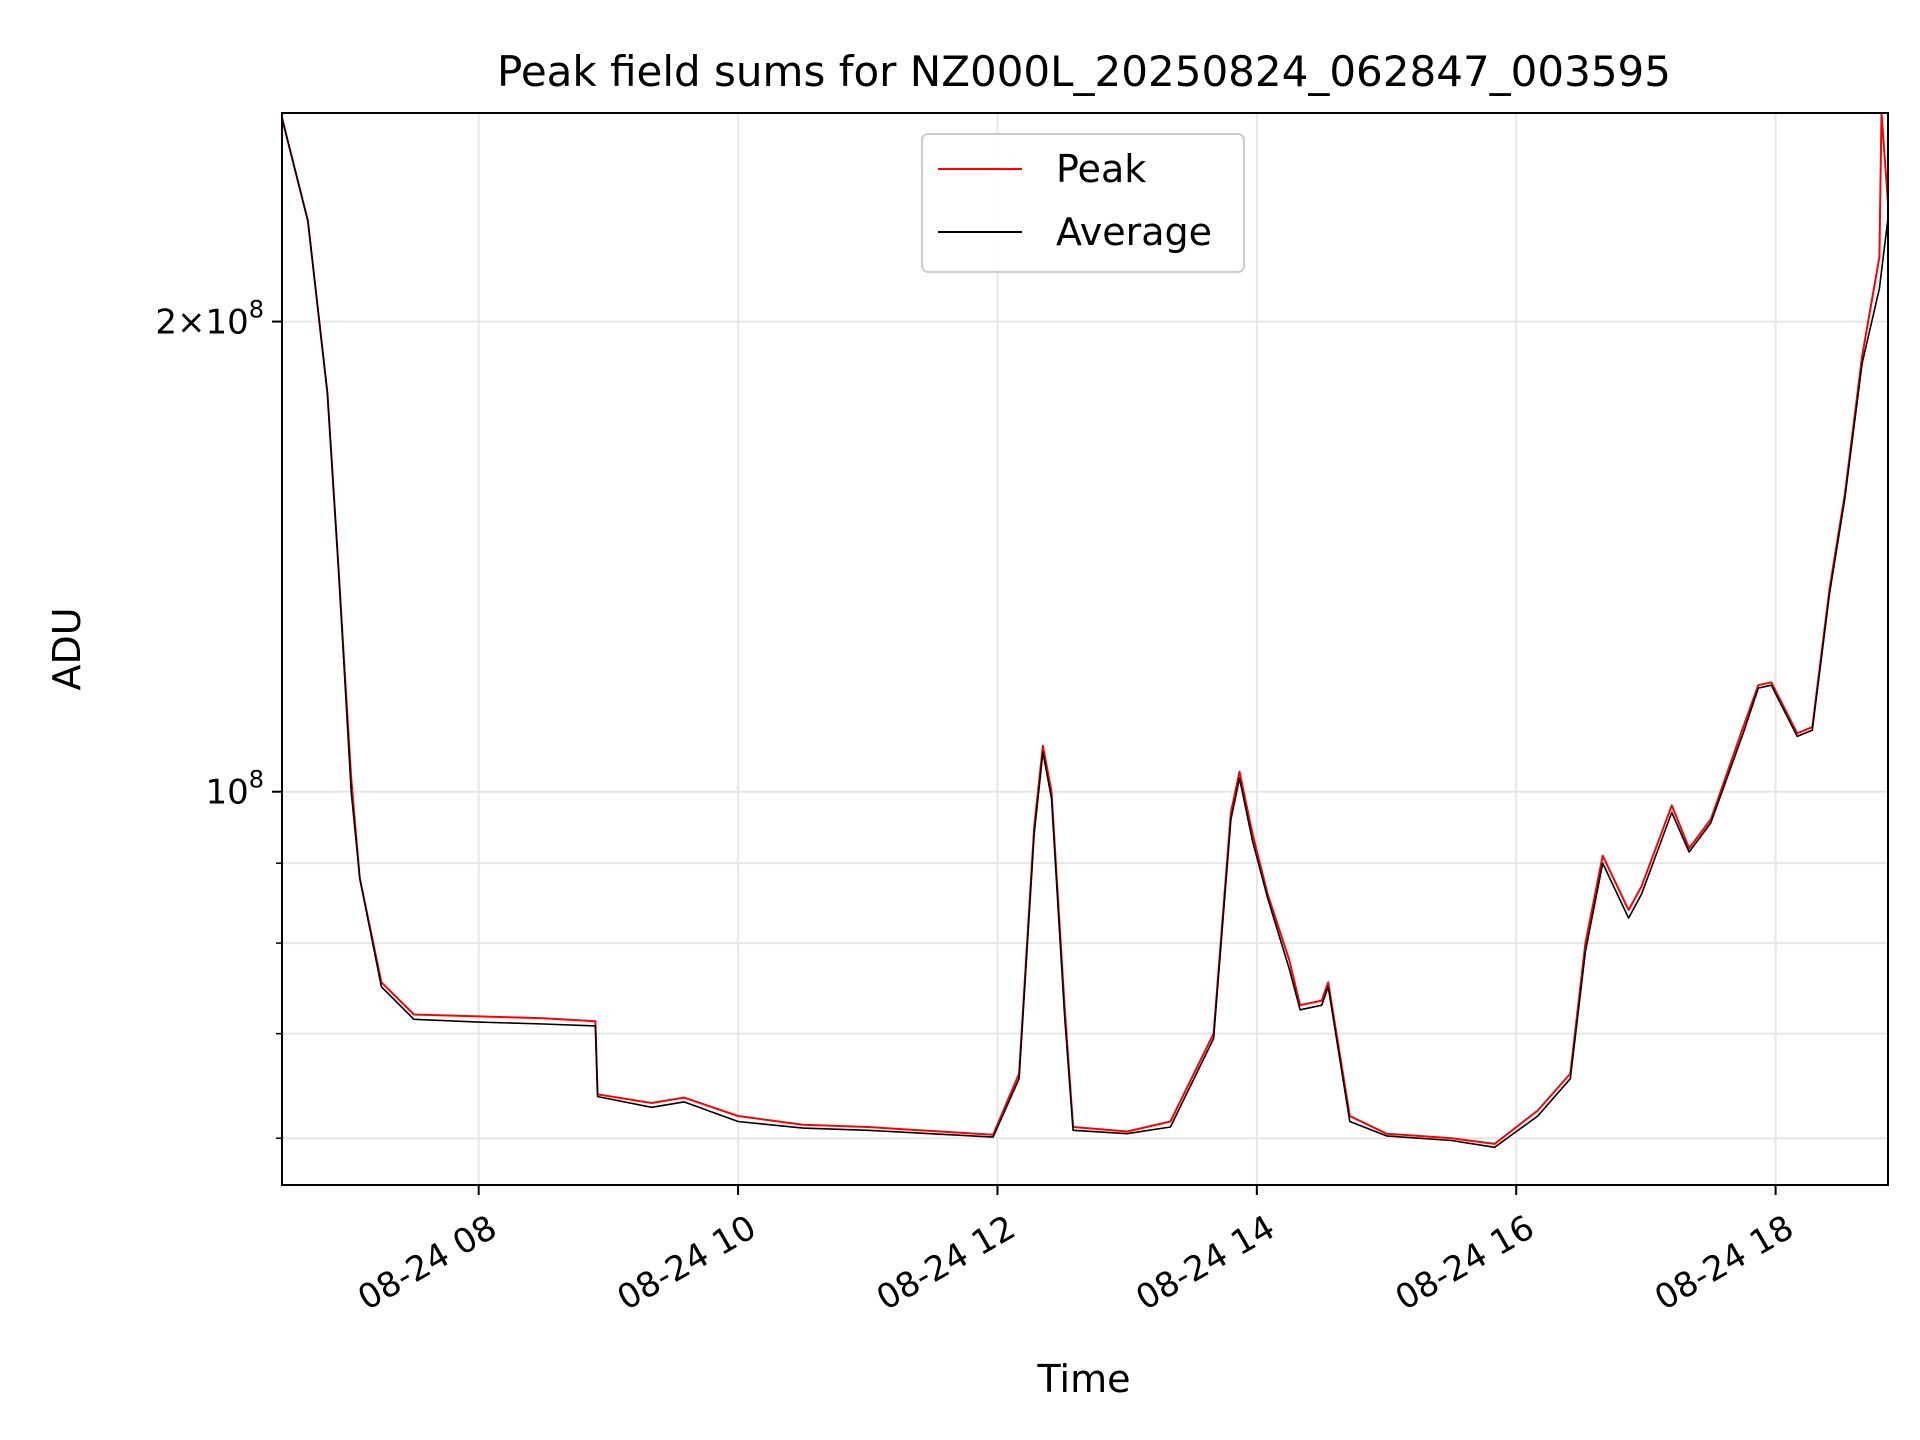  I want to click on legend: Peak Average, so click(1083, 203).